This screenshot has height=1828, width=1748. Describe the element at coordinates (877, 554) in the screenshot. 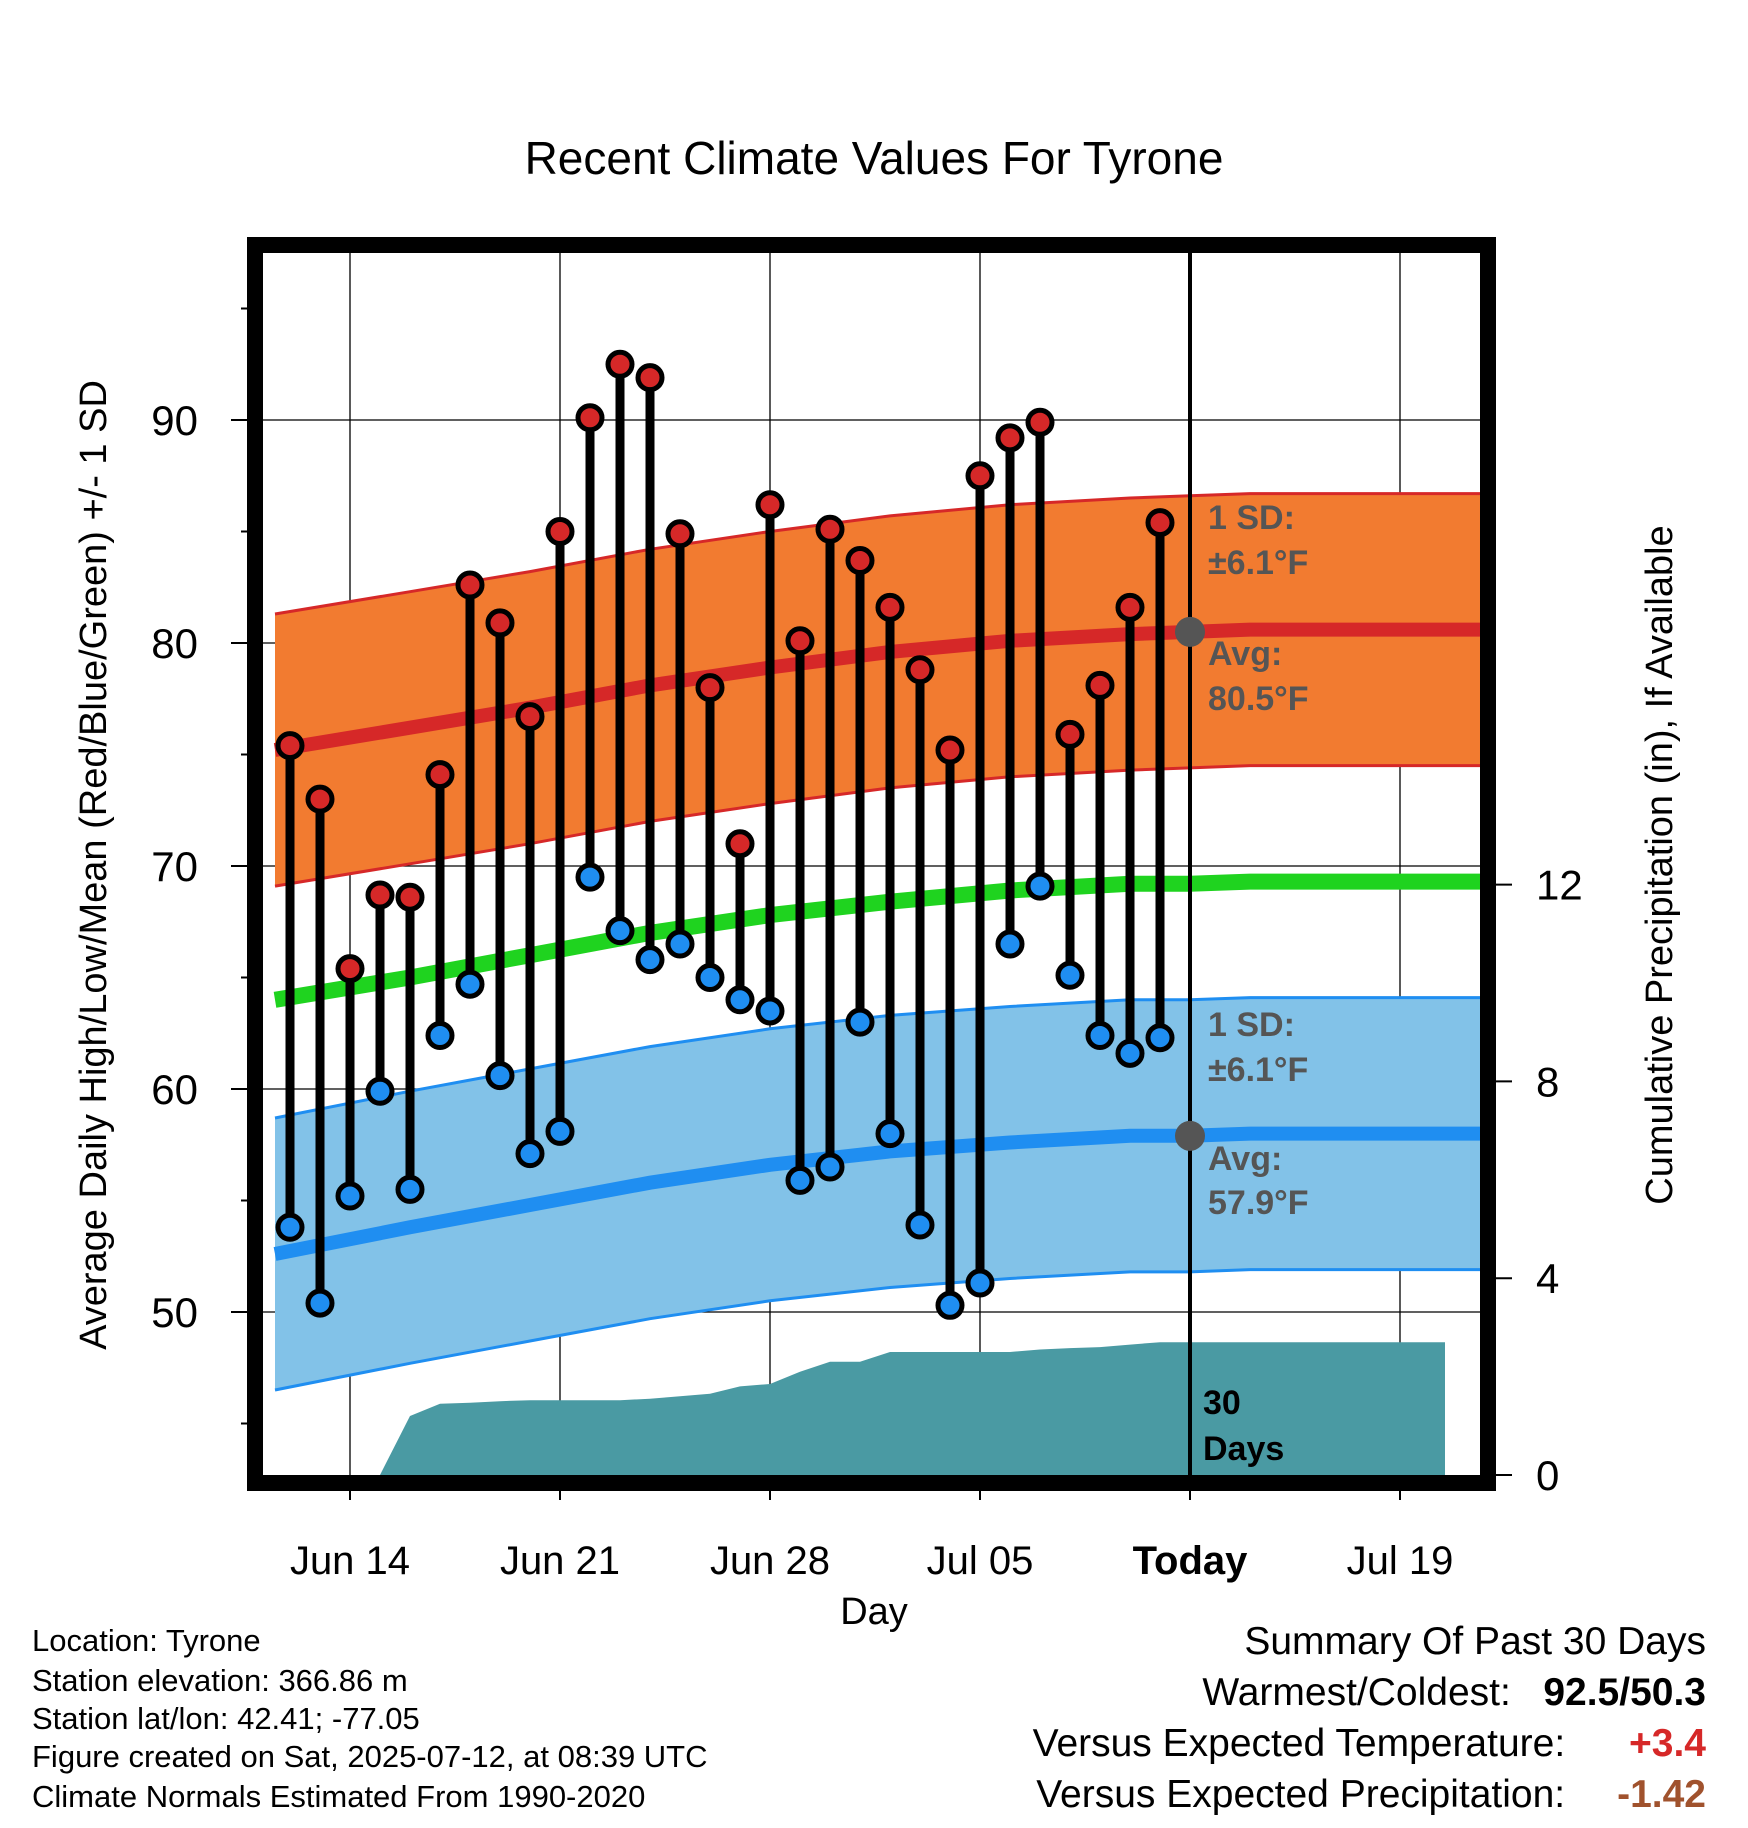

I see `high-sd-band-upper-edge` at that location.